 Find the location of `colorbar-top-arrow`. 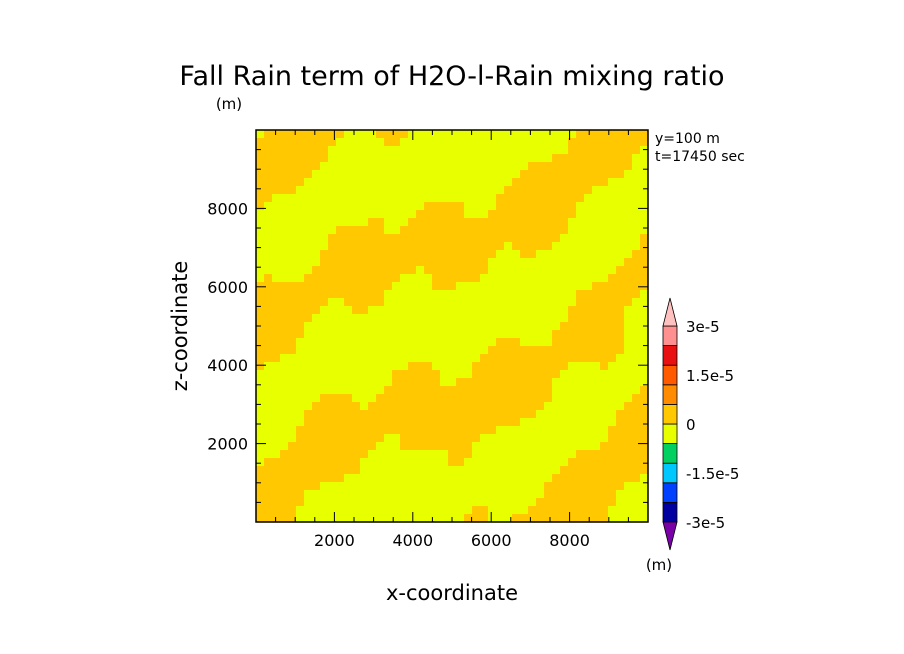

colorbar-top-arrow is located at coordinates (670, 312).